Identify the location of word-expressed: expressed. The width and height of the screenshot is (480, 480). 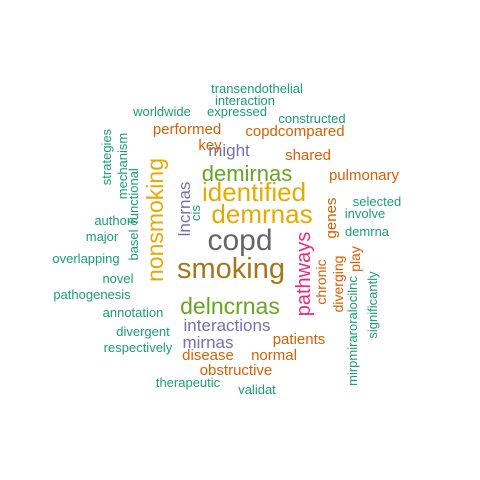
(237, 111).